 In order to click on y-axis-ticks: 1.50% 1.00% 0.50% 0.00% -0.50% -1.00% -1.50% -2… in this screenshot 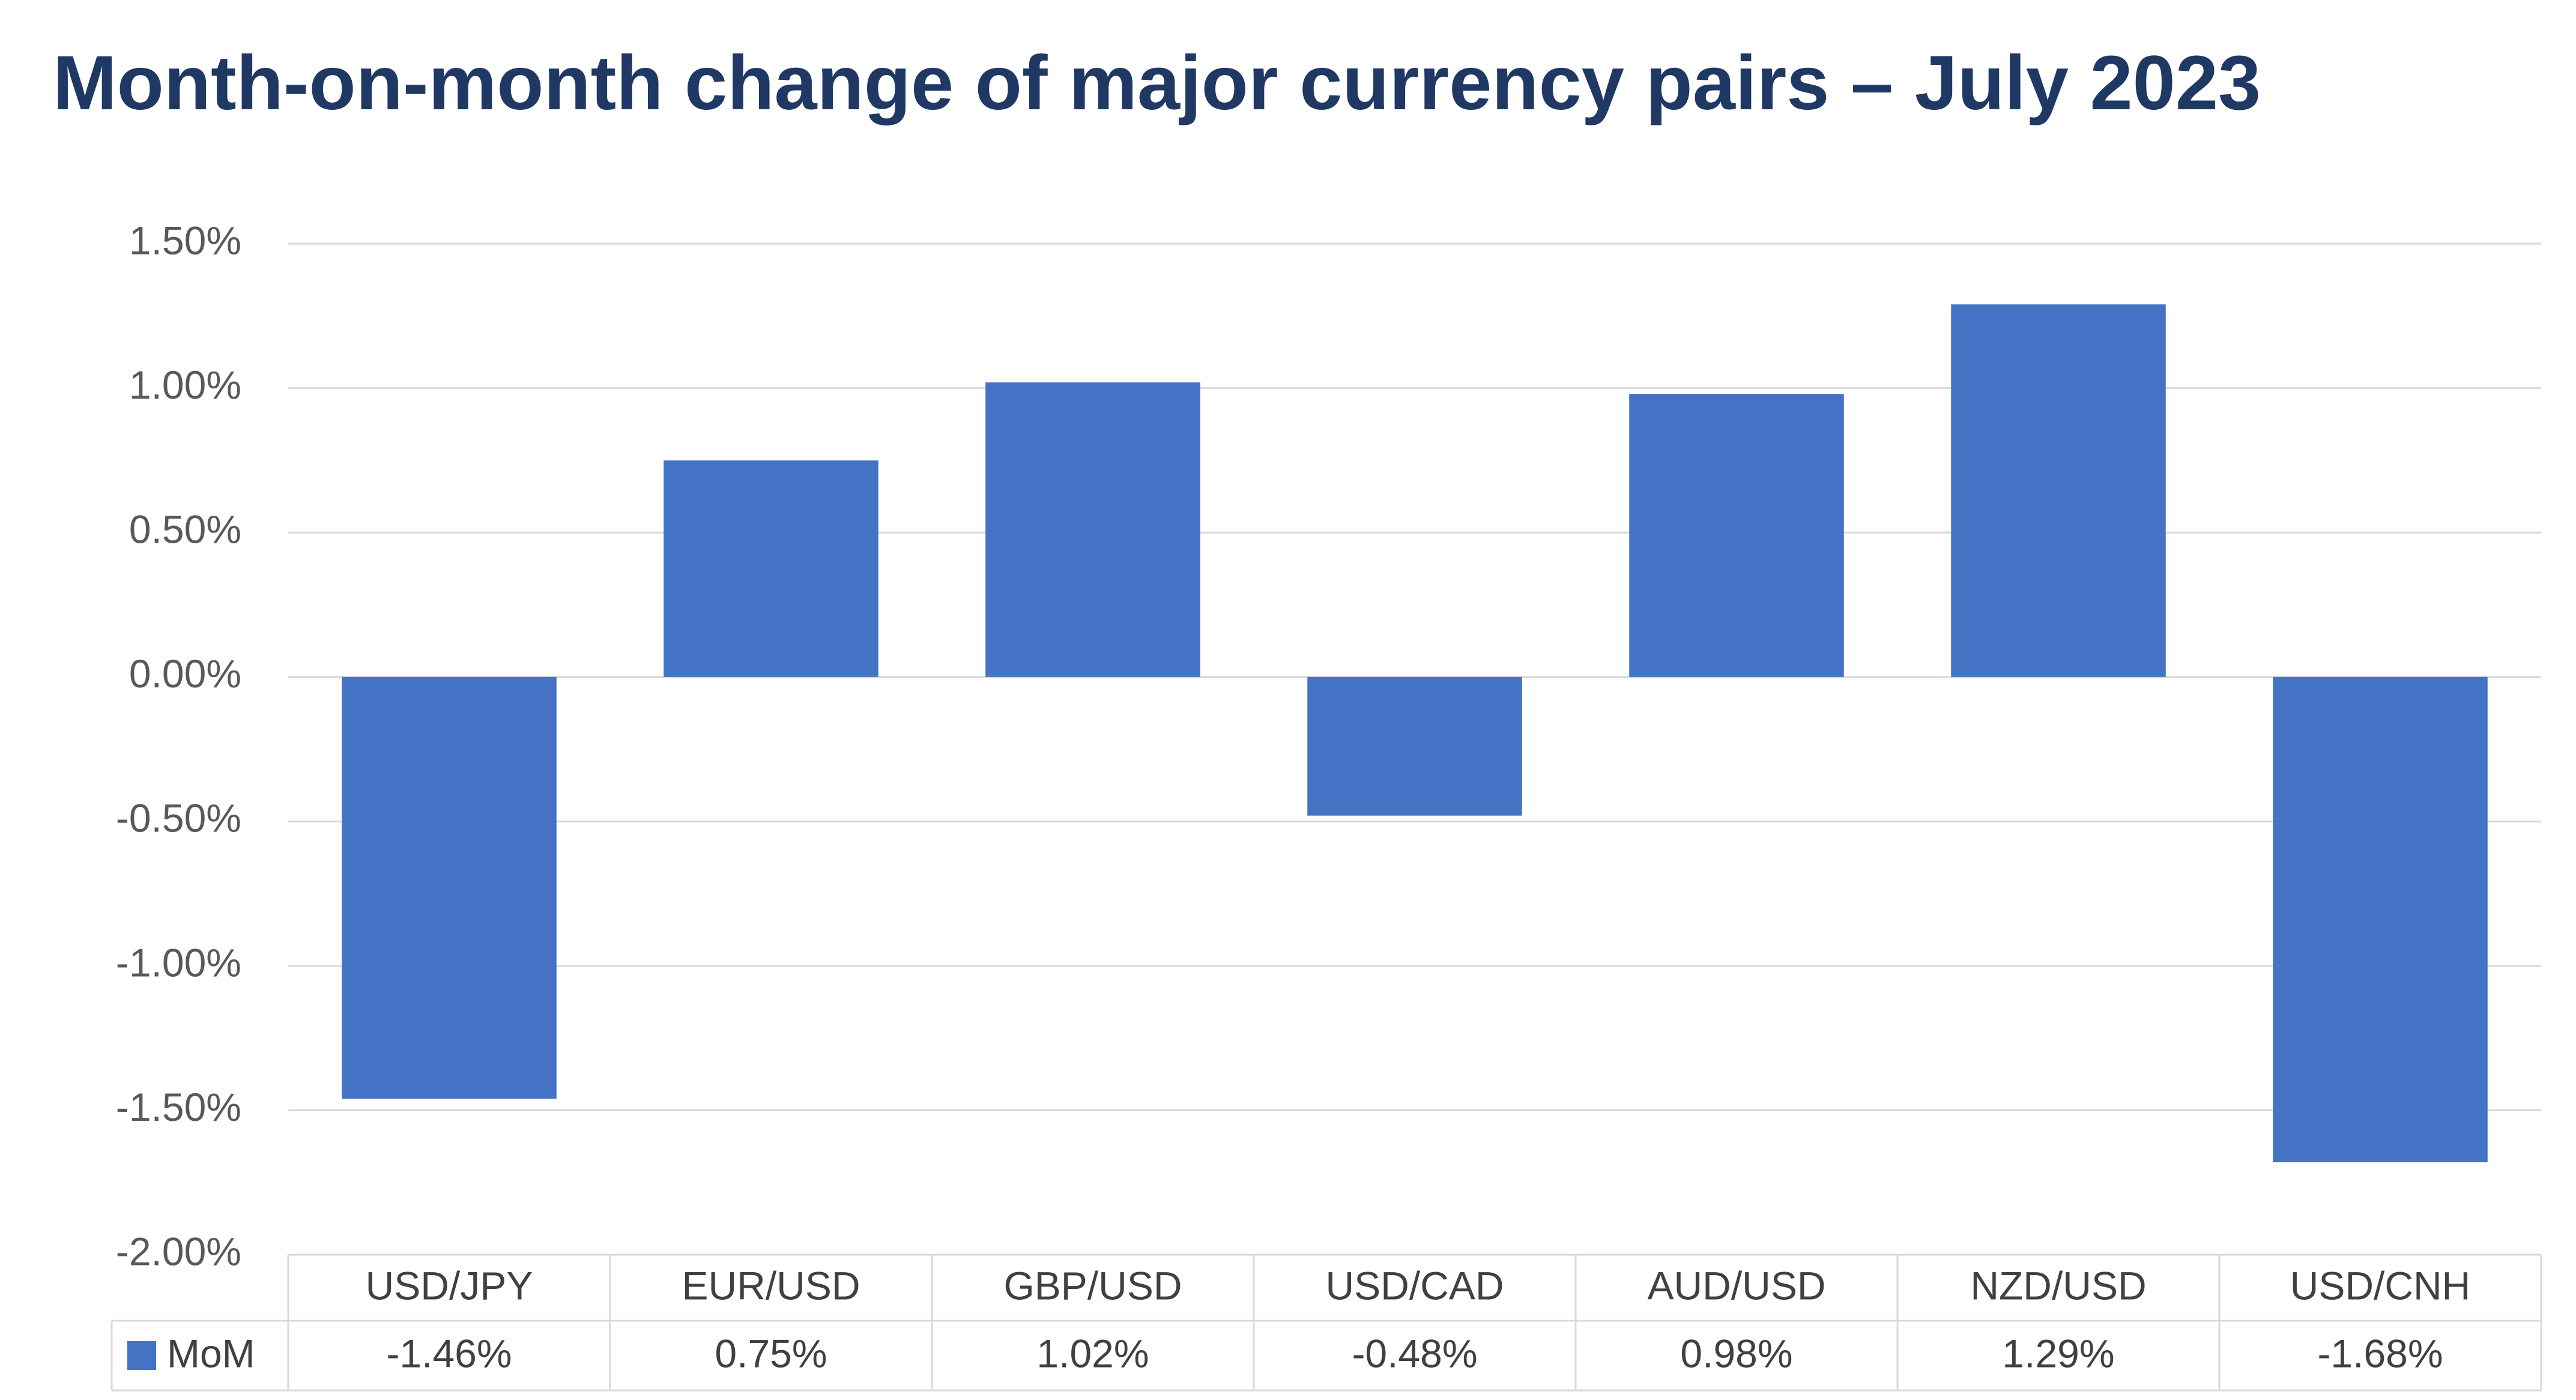, I will do `click(178, 745)`.